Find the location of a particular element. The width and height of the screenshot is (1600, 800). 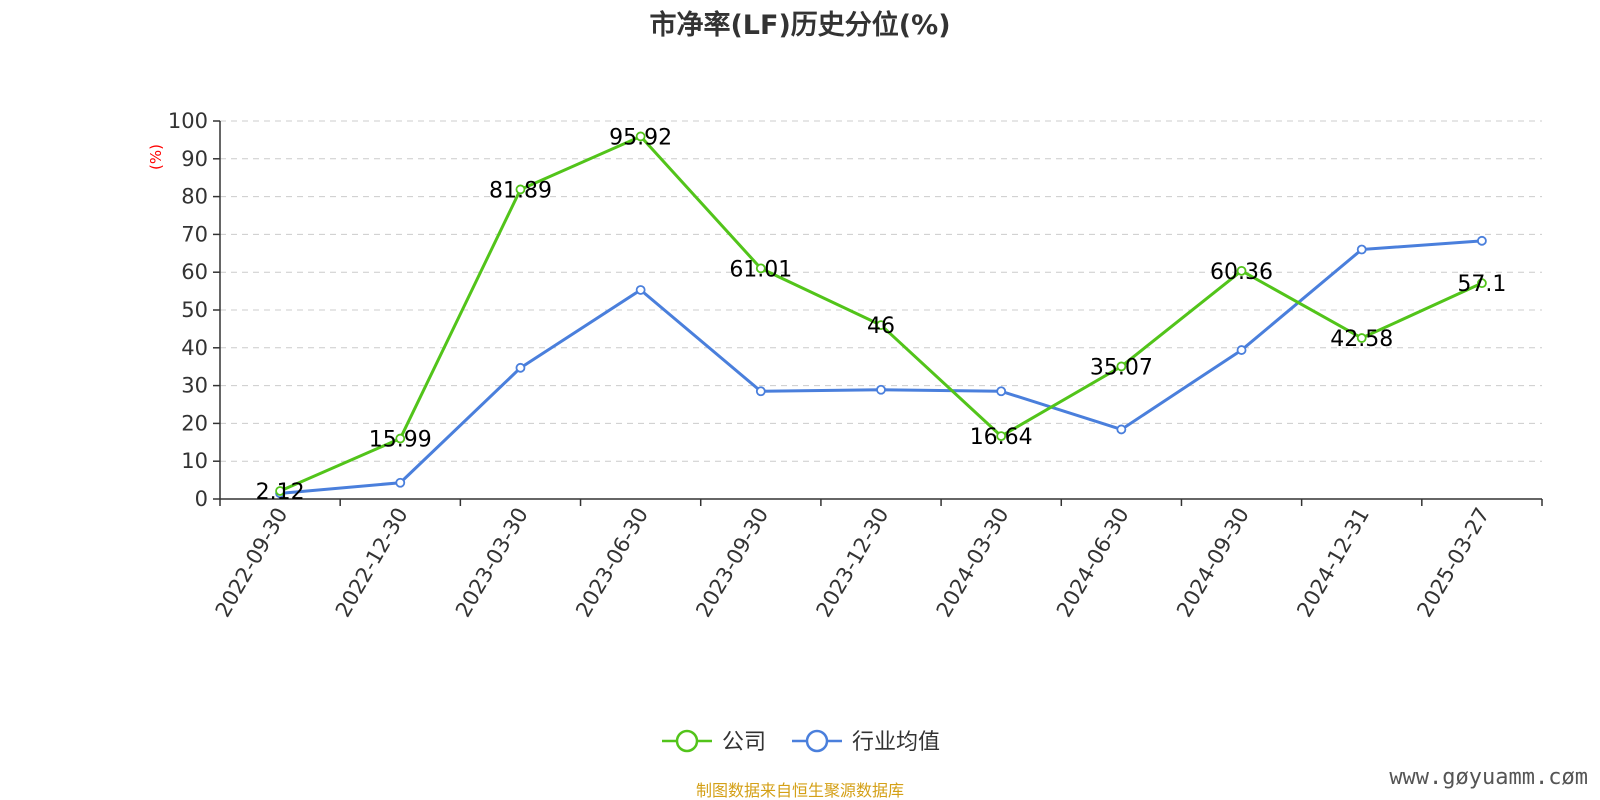

data-label-5: 46 is located at coordinates (881, 326).